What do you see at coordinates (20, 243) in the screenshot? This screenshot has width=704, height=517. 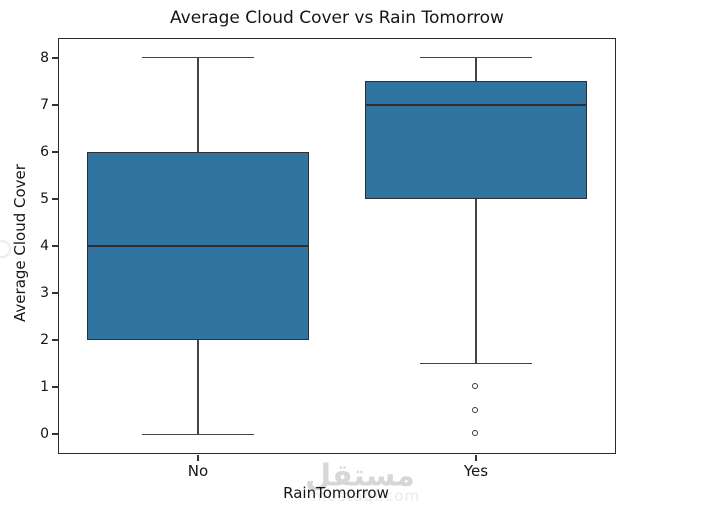 I see `y-axis-label: Average Cloud Cover` at bounding box center [20, 243].